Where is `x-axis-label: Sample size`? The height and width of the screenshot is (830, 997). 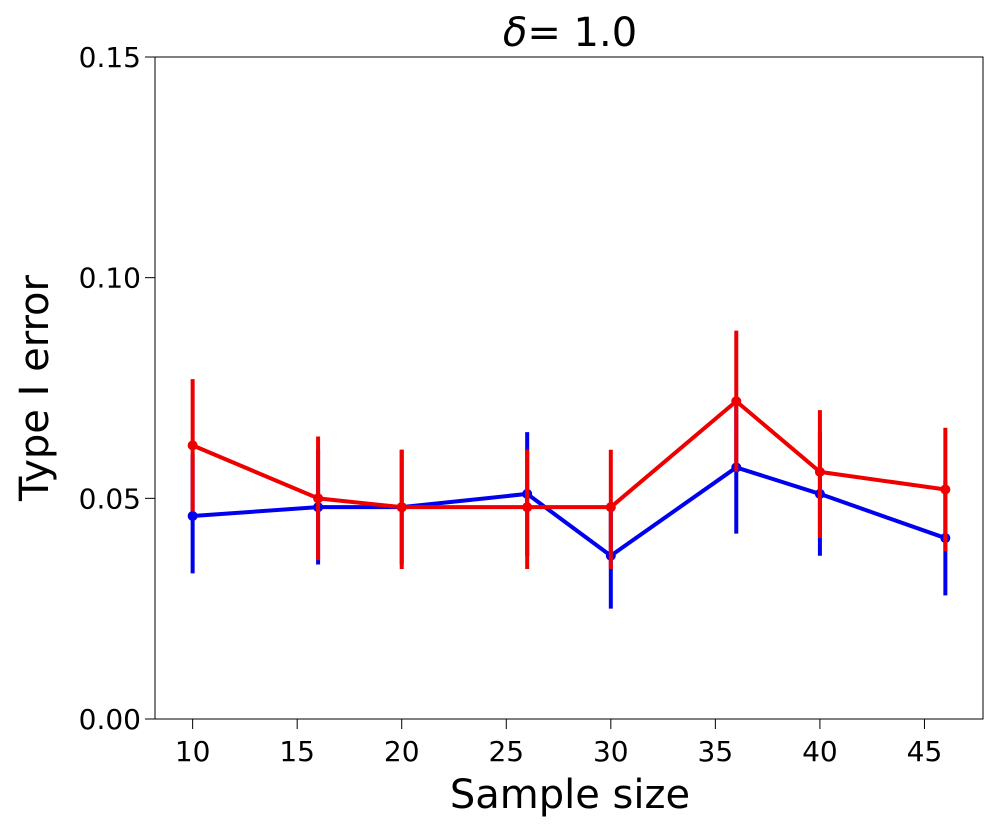 x-axis-label: Sample size is located at coordinates (570, 795).